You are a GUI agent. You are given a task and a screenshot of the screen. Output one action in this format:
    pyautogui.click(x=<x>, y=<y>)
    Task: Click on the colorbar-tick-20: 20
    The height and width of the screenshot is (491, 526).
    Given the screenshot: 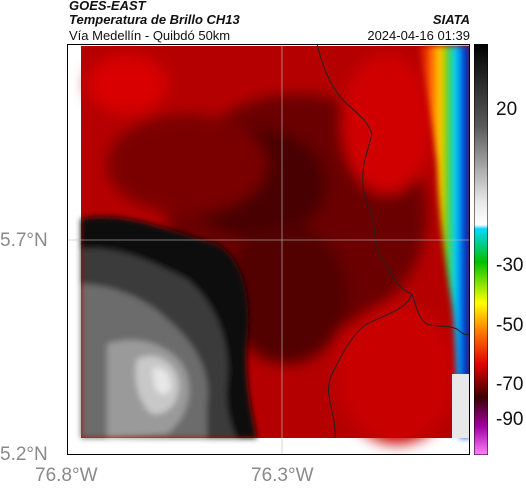 What is the action you would take?
    pyautogui.click(x=507, y=109)
    